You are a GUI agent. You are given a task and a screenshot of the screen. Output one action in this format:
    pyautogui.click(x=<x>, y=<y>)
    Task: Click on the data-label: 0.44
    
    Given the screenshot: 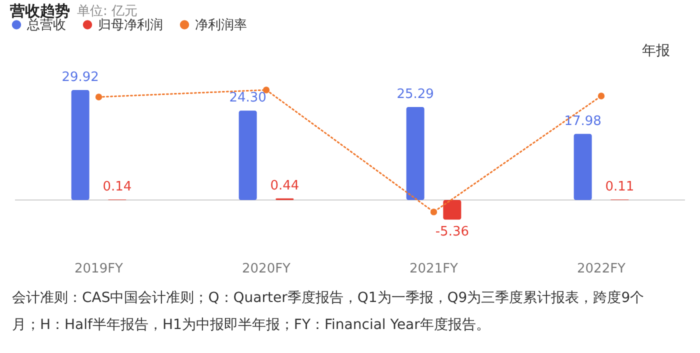 What is the action you would take?
    pyautogui.click(x=285, y=186)
    